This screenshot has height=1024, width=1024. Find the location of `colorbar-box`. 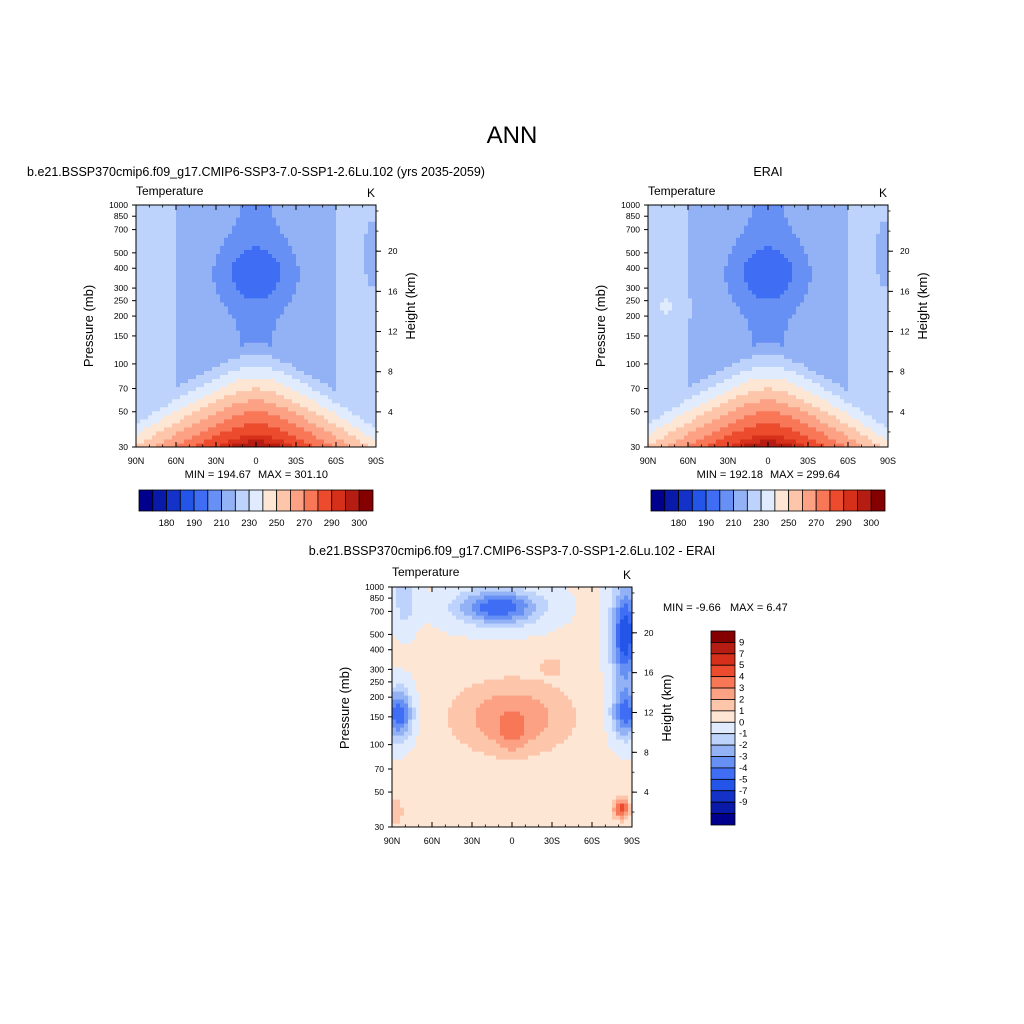

colorbar-box is located at coordinates (283, 500).